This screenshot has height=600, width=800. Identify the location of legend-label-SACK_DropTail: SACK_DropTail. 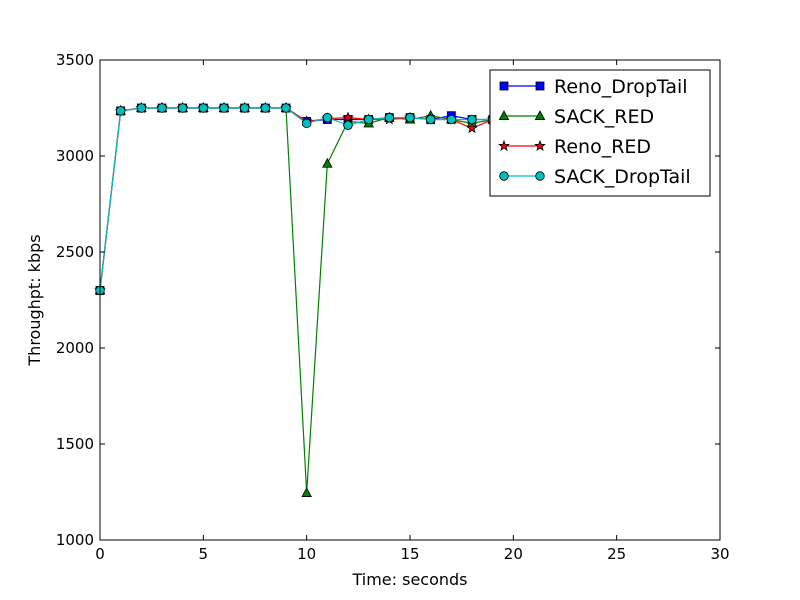
(622, 177).